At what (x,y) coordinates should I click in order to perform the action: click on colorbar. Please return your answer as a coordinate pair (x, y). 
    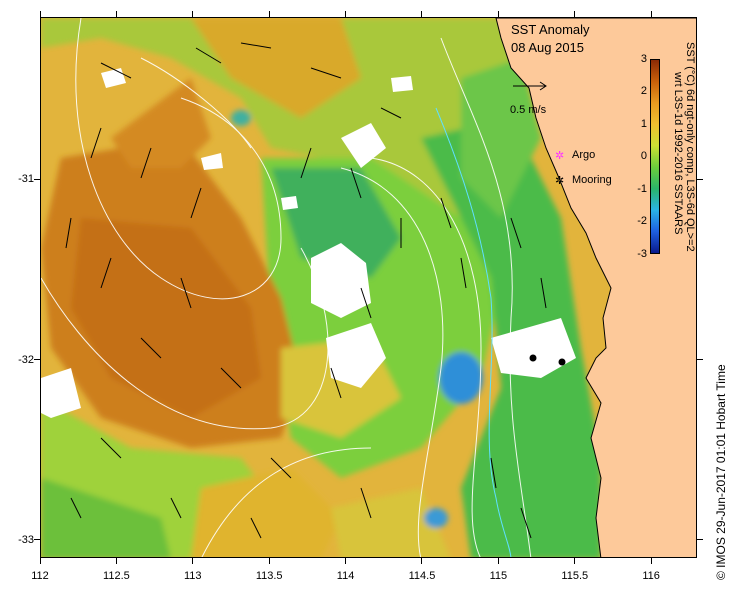
    Looking at the image, I should click on (655, 156).